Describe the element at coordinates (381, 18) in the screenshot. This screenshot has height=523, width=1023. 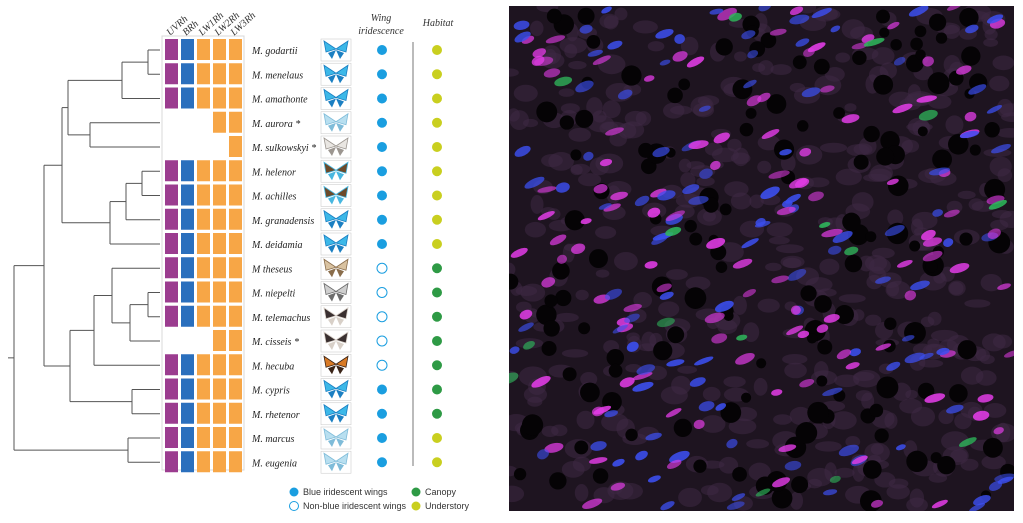
I see `iridescence-header-line1: Wing` at that location.